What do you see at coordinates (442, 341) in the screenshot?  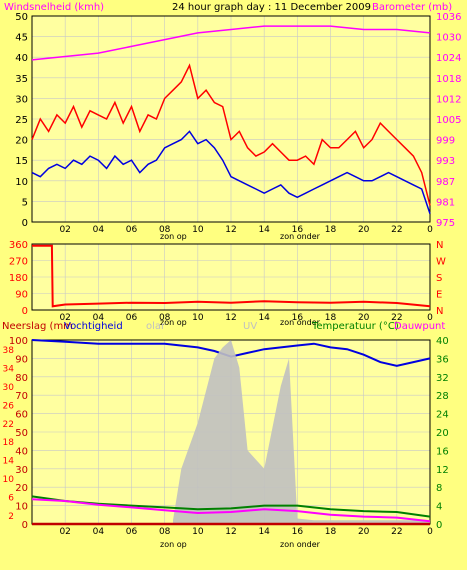 I see `y2-tick-label: 40` at bounding box center [442, 341].